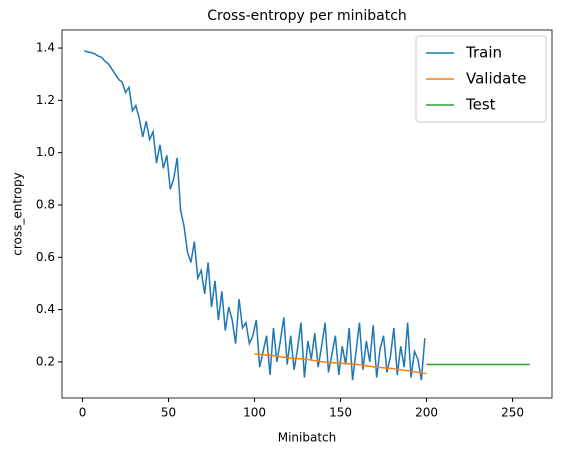  What do you see at coordinates (480, 105) in the screenshot?
I see `legend-label: Test` at bounding box center [480, 105].